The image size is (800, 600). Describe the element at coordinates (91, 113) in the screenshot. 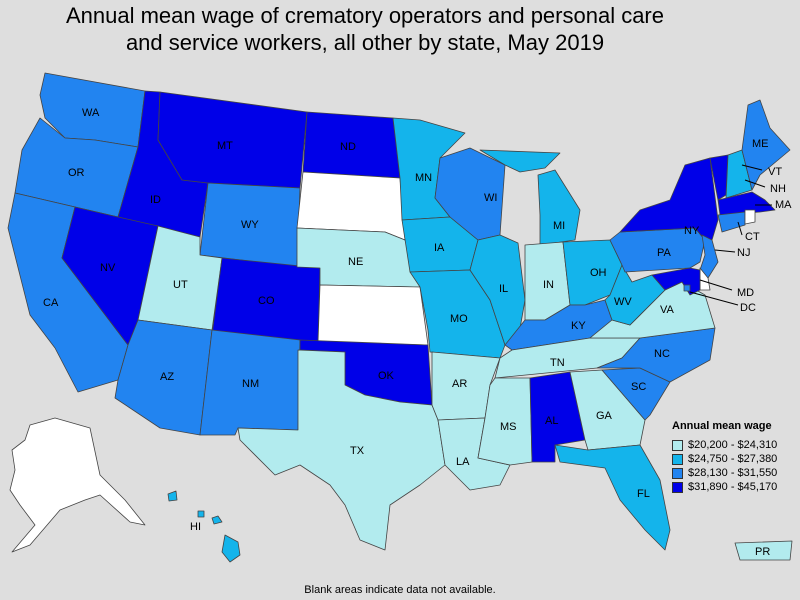

I see `label-WA: WA` at that location.